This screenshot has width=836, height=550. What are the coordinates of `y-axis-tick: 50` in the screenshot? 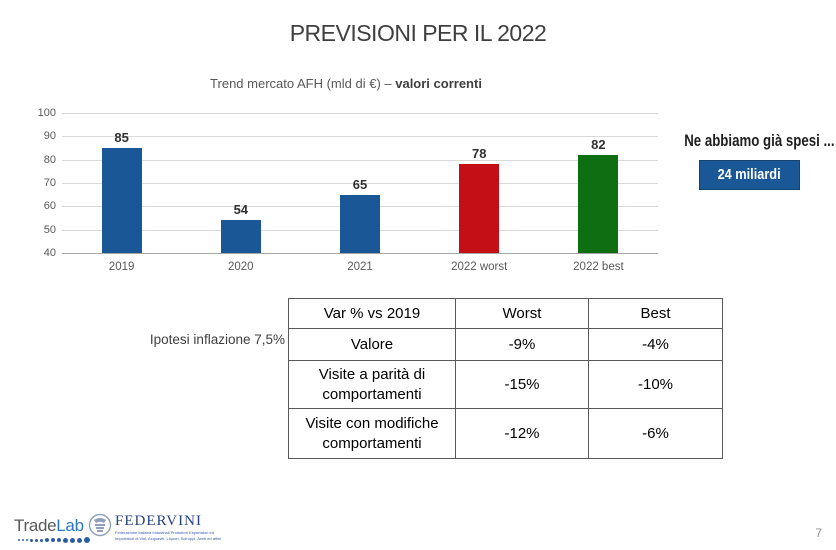 It's located at (49, 229).